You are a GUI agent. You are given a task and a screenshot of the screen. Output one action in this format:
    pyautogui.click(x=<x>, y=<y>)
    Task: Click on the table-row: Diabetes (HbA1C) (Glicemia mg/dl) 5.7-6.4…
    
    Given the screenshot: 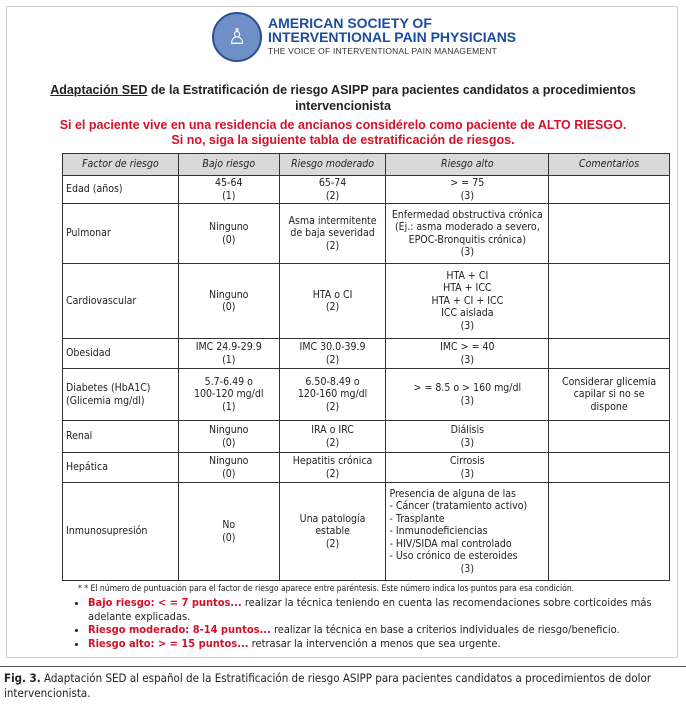 What is the action you would take?
    pyautogui.click(x=366, y=394)
    